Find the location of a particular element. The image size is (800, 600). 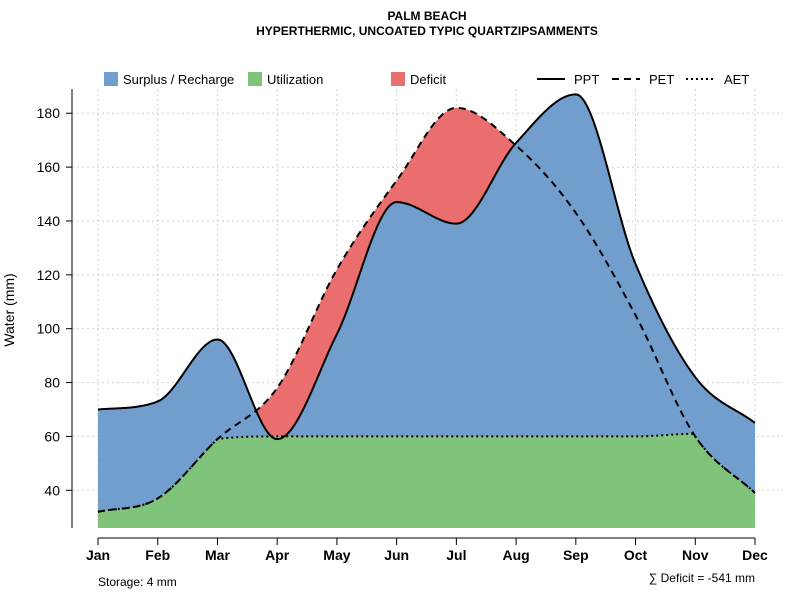

storage-label: Storage: 4 mm is located at coordinates (137, 582).